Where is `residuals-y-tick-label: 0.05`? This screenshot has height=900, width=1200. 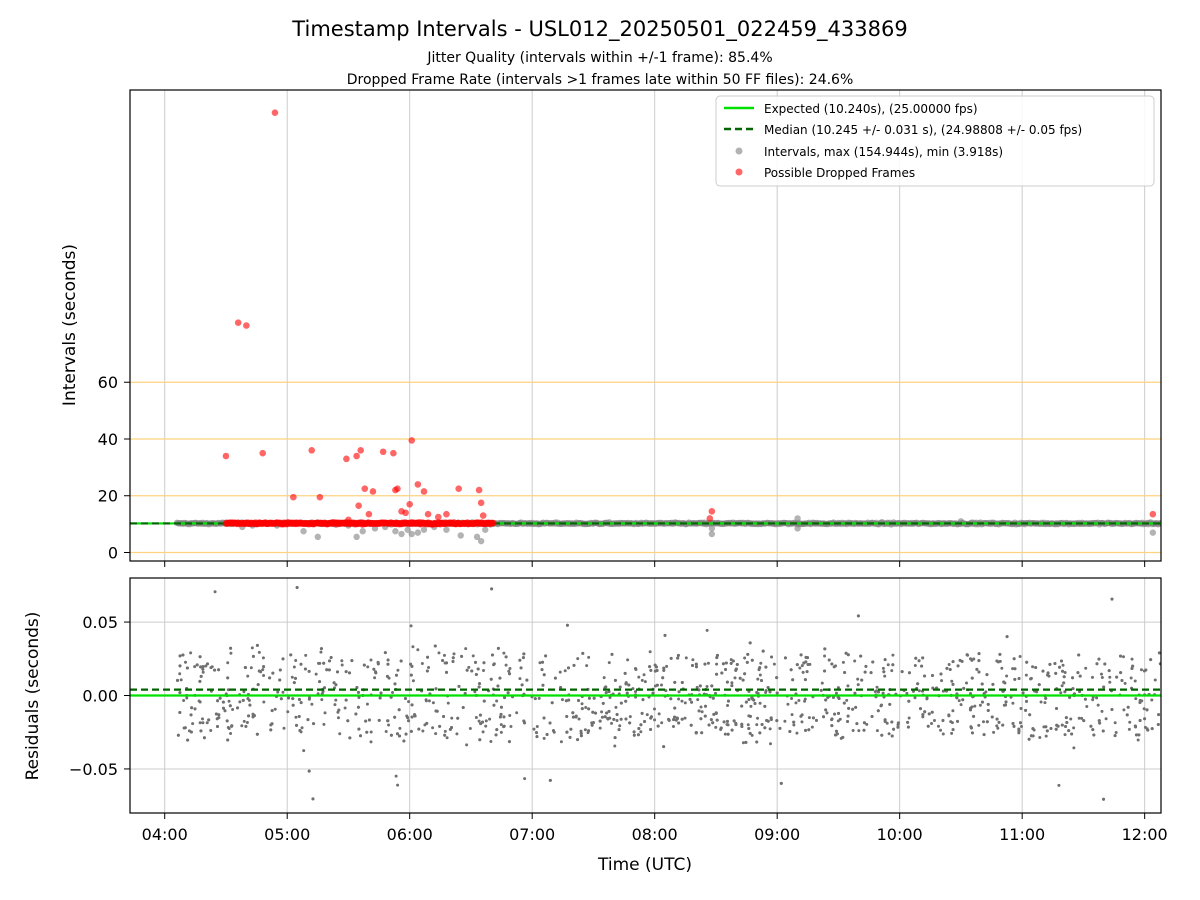 residuals-y-tick-label: 0.05 is located at coordinates (100, 622).